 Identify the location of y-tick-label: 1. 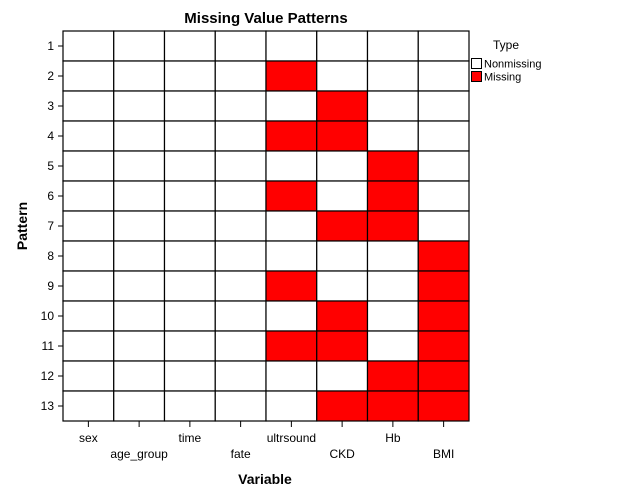
(50, 46).